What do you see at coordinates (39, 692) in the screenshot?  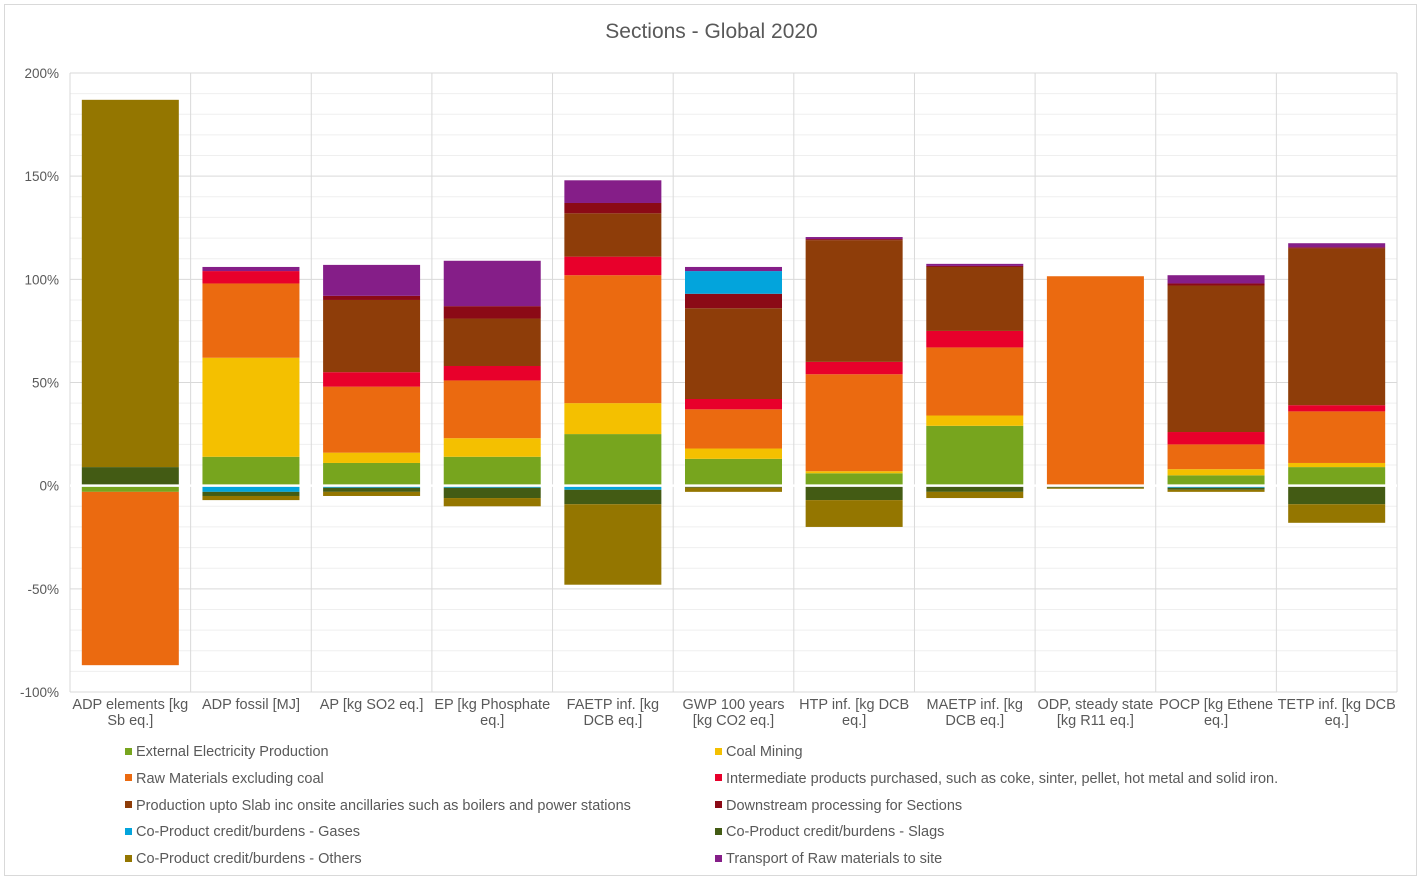 I see `y-tick-label: -100%` at bounding box center [39, 692].